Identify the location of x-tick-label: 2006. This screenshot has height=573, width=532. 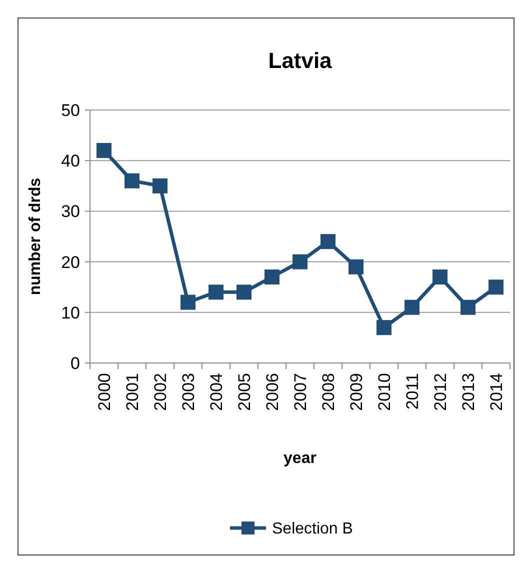
(272, 392).